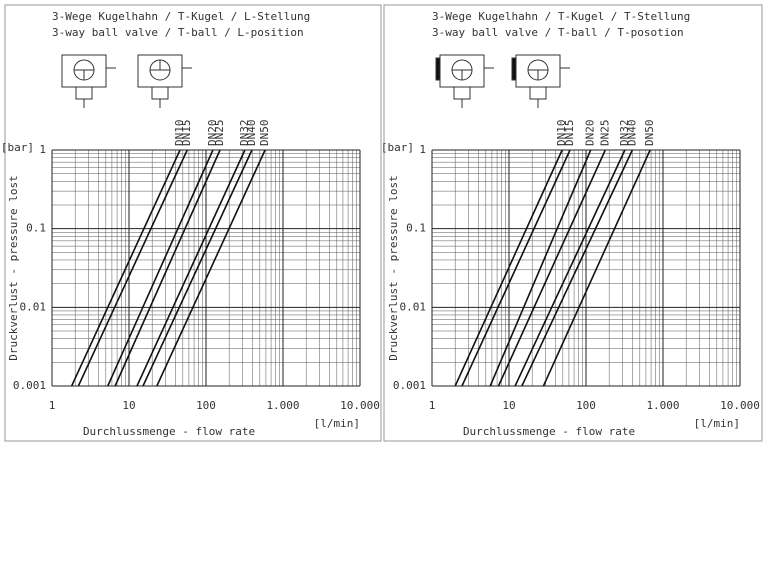 This screenshot has width=768, height=576. What do you see at coordinates (178, 32) in the screenshot?
I see `chart-title: 3-way ball valve / T-ball / L-position` at bounding box center [178, 32].